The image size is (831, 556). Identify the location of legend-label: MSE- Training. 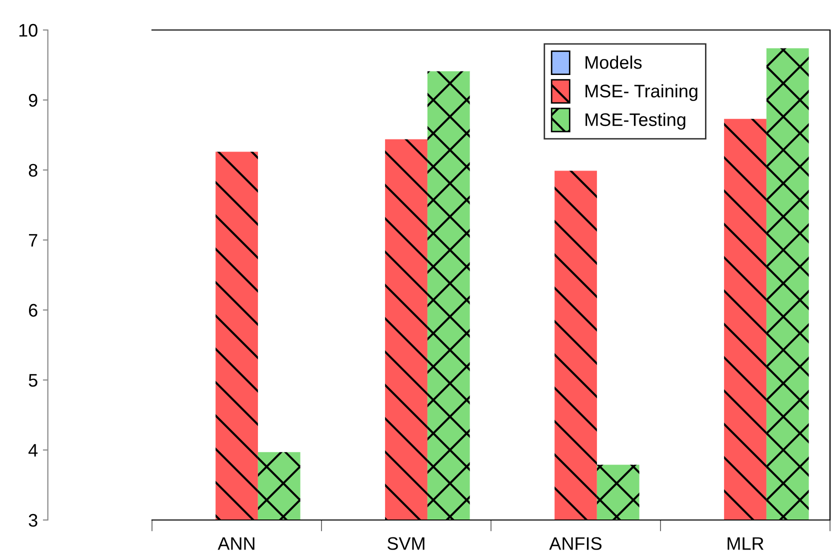
(642, 93).